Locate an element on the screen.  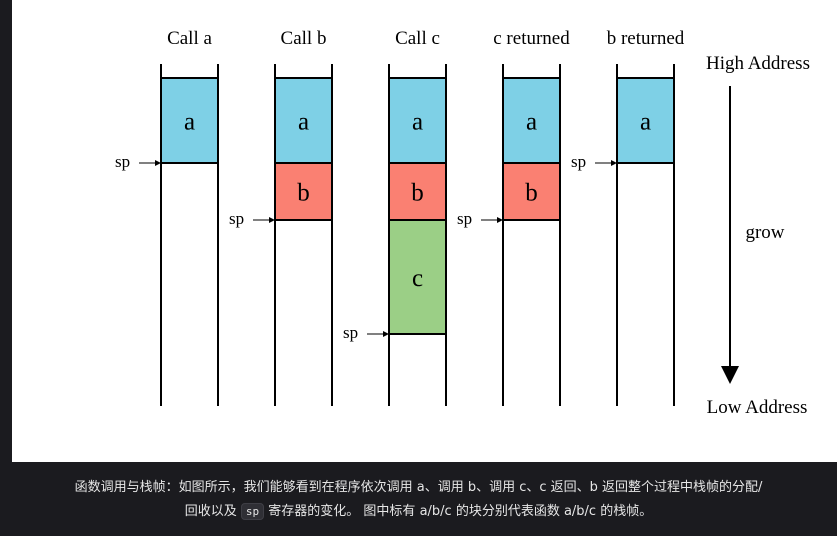
grow-arrow-head is located at coordinates (730, 375).